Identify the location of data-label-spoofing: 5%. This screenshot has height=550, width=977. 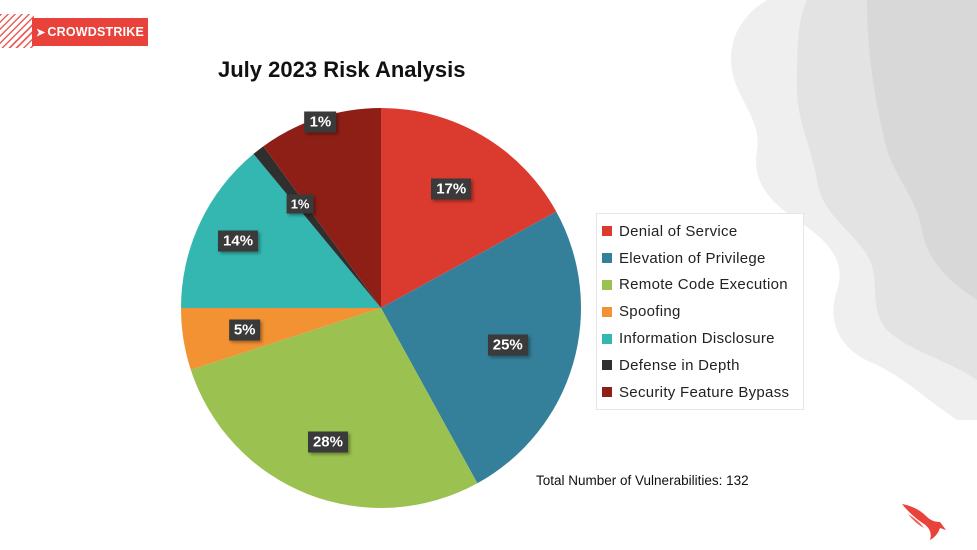
(244, 330).